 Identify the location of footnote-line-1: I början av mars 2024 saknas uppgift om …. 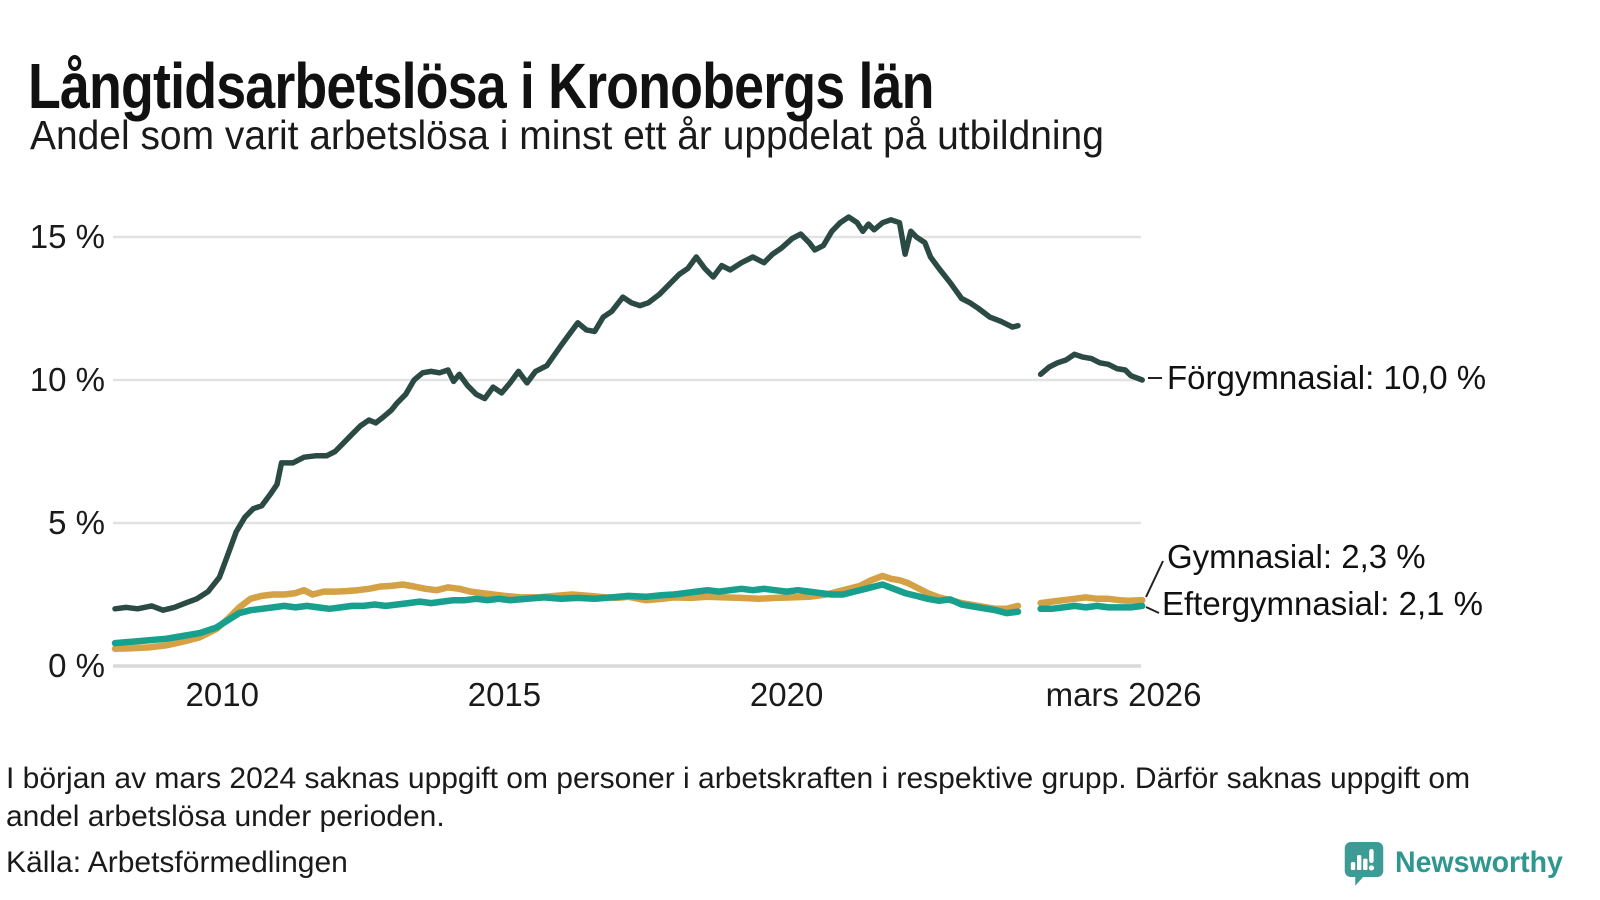
(738, 778).